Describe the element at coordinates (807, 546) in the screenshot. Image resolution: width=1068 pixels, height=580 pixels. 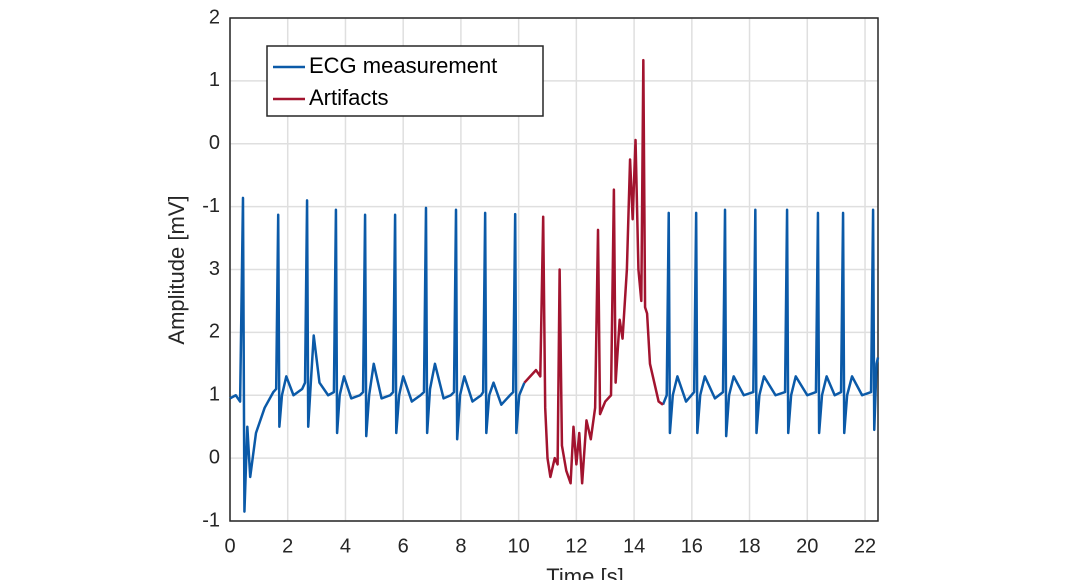
I see `x-tick-label: 20` at that location.